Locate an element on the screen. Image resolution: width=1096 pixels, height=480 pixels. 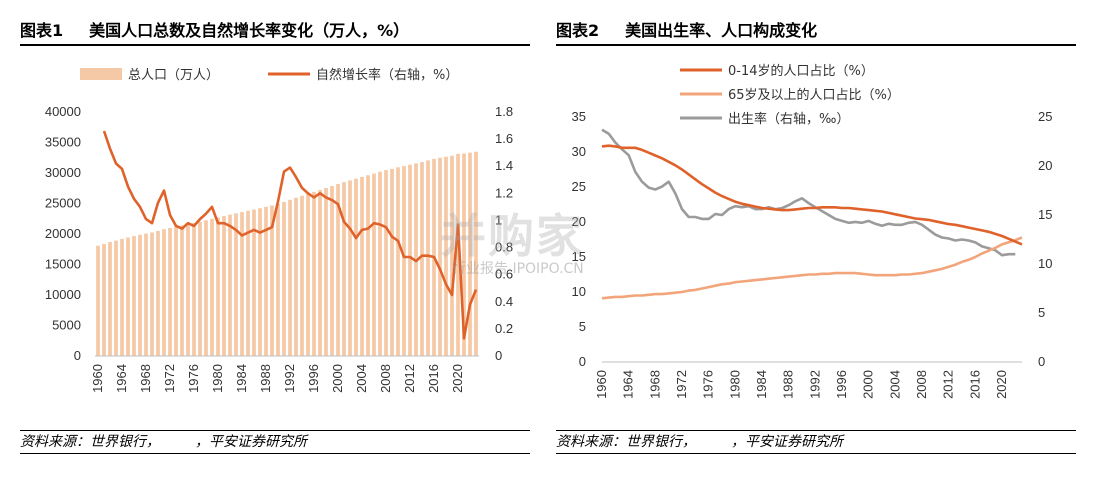
figure-header: 图表2 美国出生率、人口构成变化 is located at coordinates (816, 32).